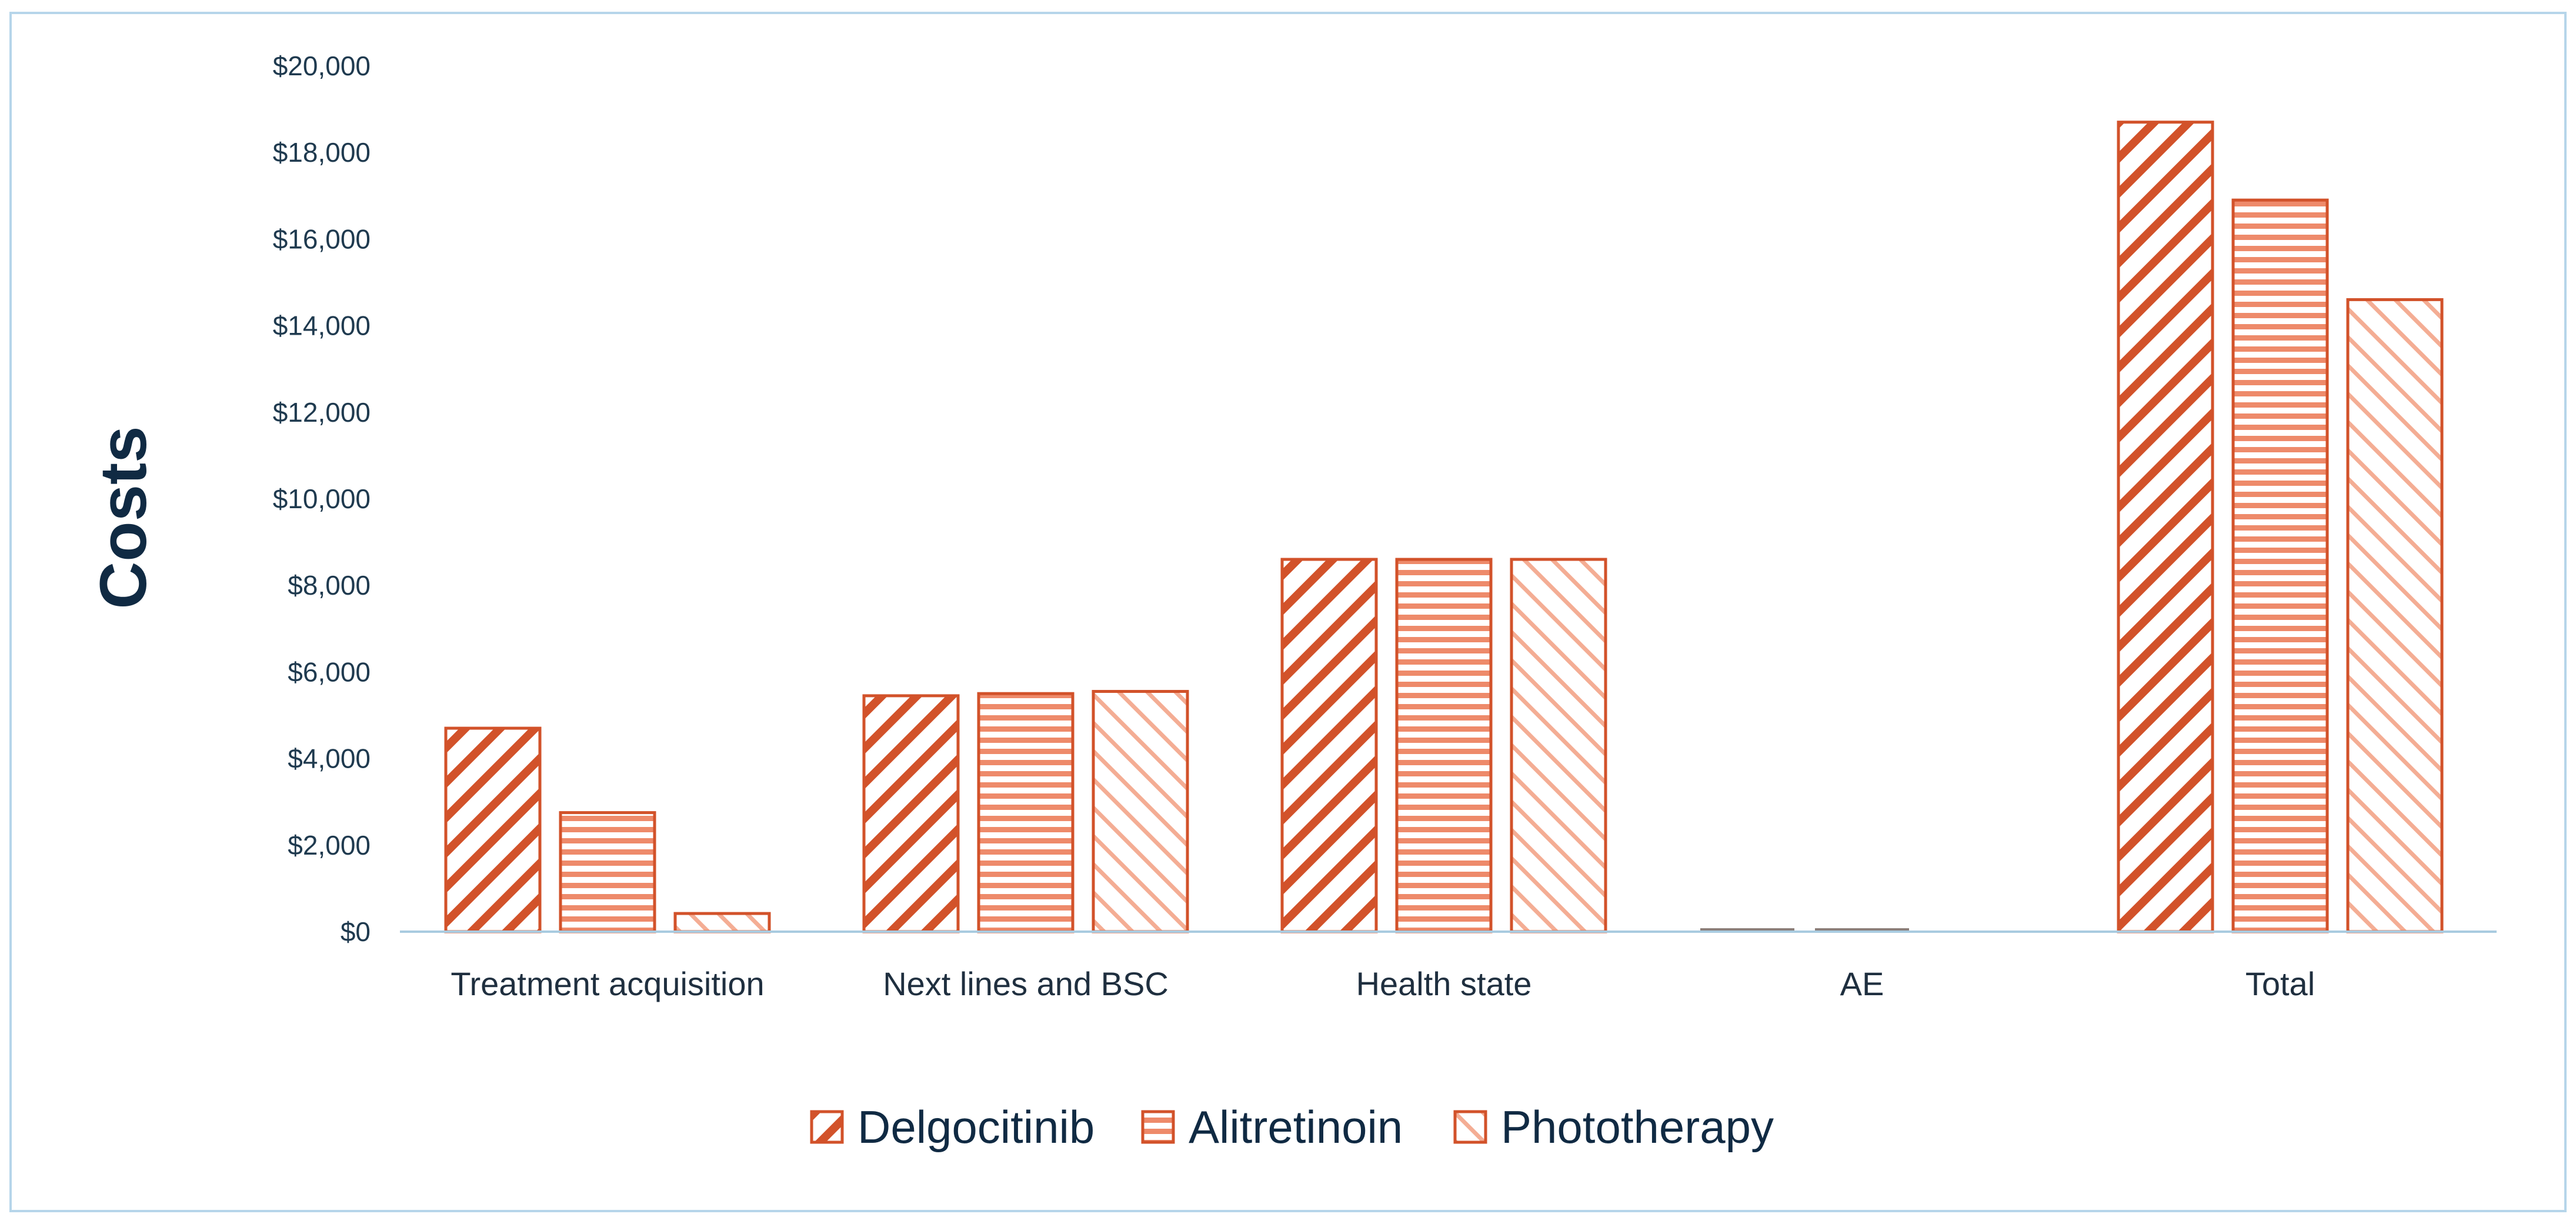 Image resolution: width=2576 pixels, height=1224 pixels. What do you see at coordinates (322, 326) in the screenshot?
I see `y-tick-label: $14,000` at bounding box center [322, 326].